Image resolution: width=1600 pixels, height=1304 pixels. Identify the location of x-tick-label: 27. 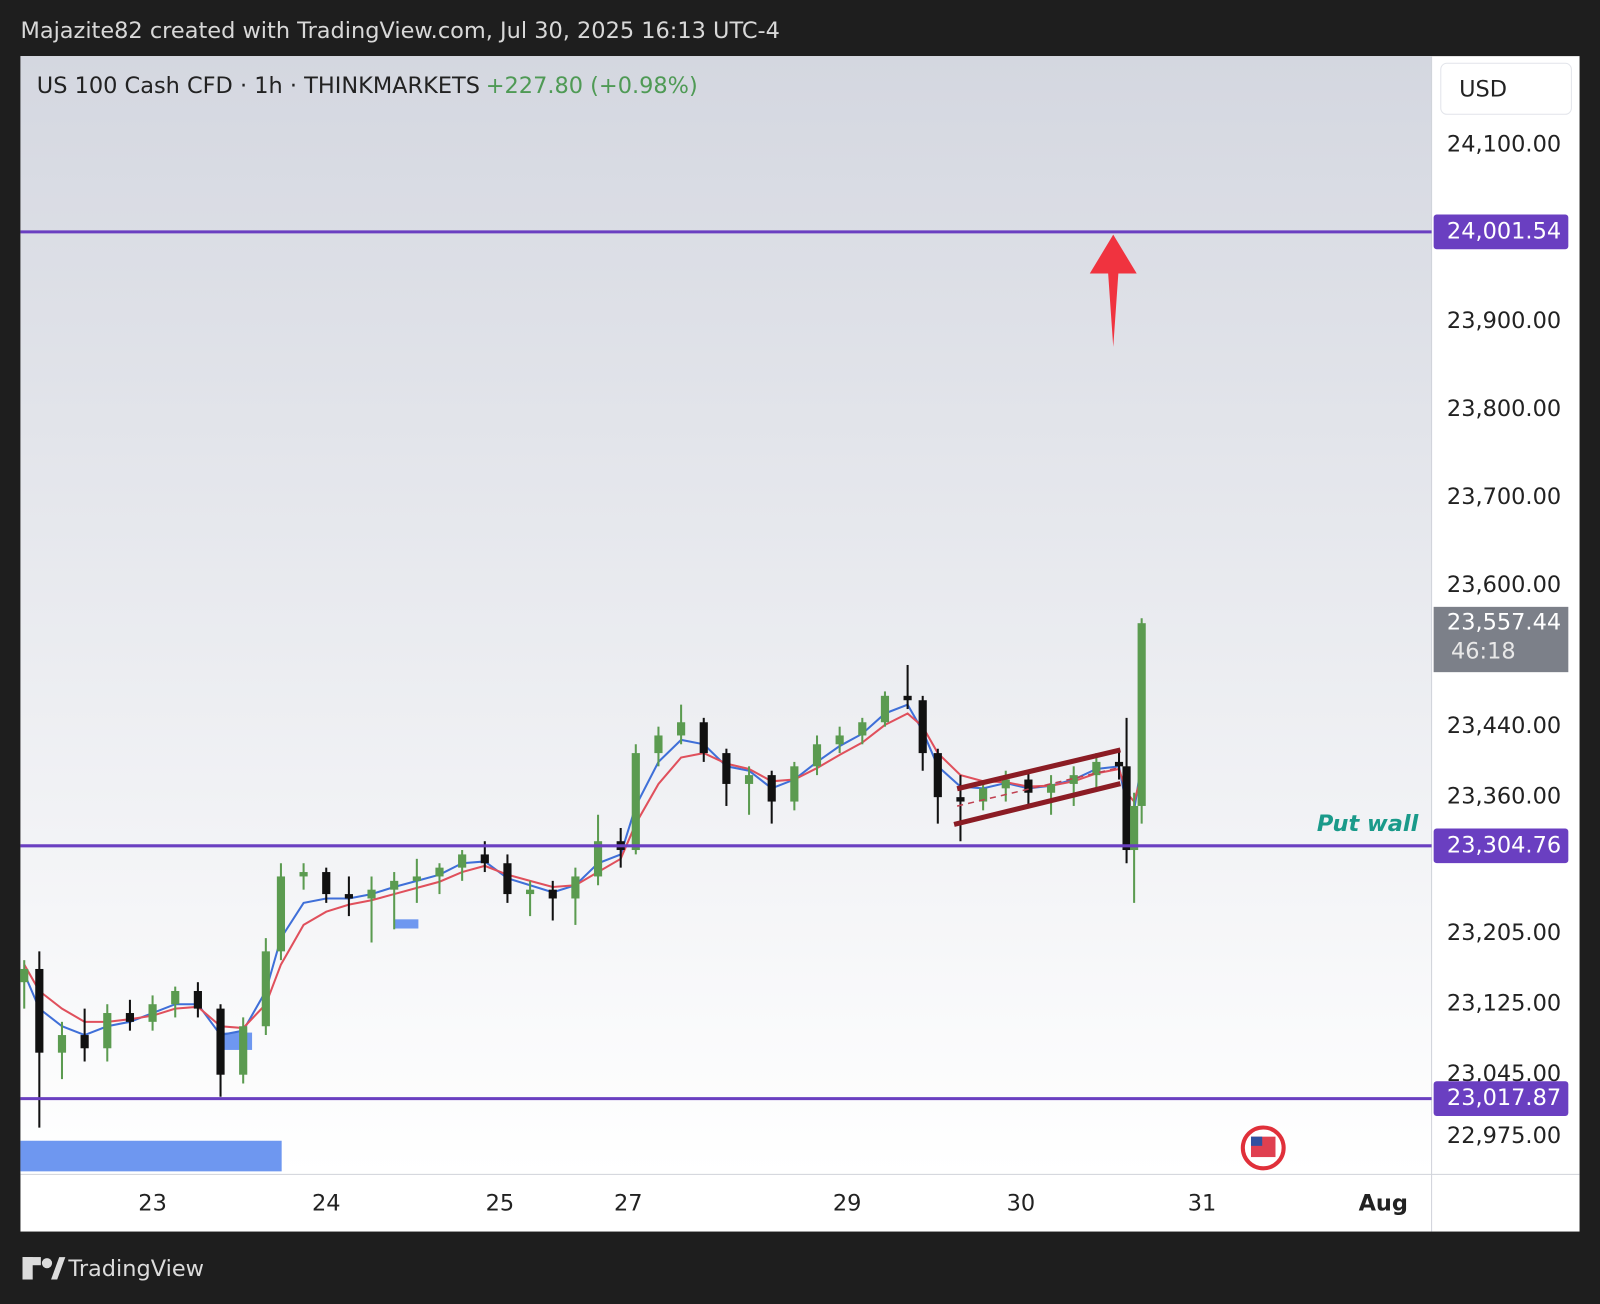
(628, 1204).